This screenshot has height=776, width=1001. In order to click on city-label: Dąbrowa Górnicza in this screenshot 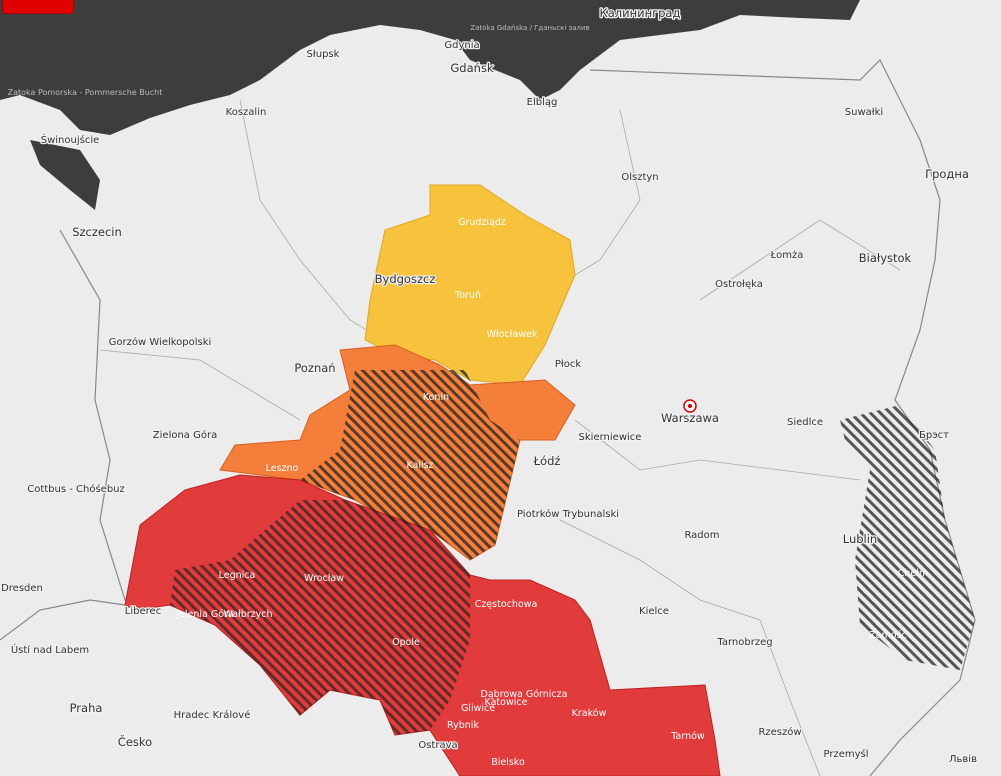, I will do `click(524, 694)`.